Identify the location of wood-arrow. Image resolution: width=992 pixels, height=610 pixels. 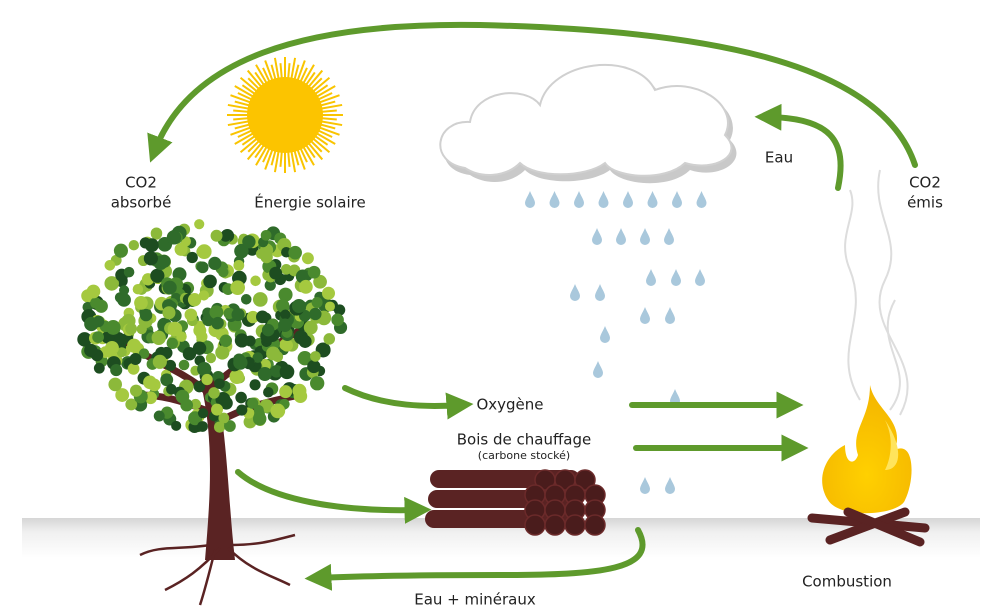
(333, 496).